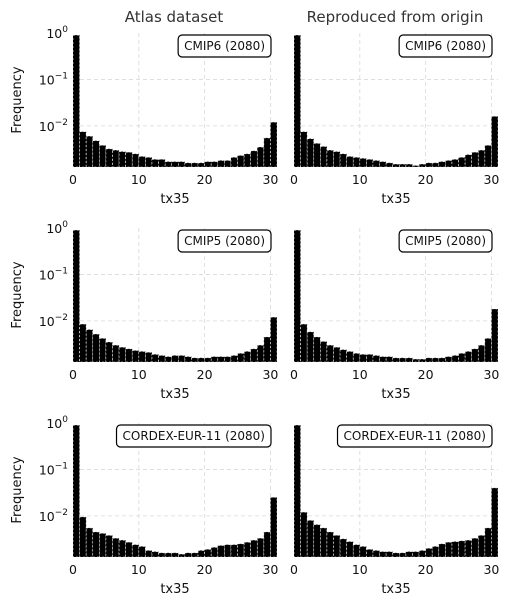 Image resolution: width=511 pixels, height=611 pixels. What do you see at coordinates (17, 489) in the screenshot?
I see `y-axis-label: Frequency` at bounding box center [17, 489].